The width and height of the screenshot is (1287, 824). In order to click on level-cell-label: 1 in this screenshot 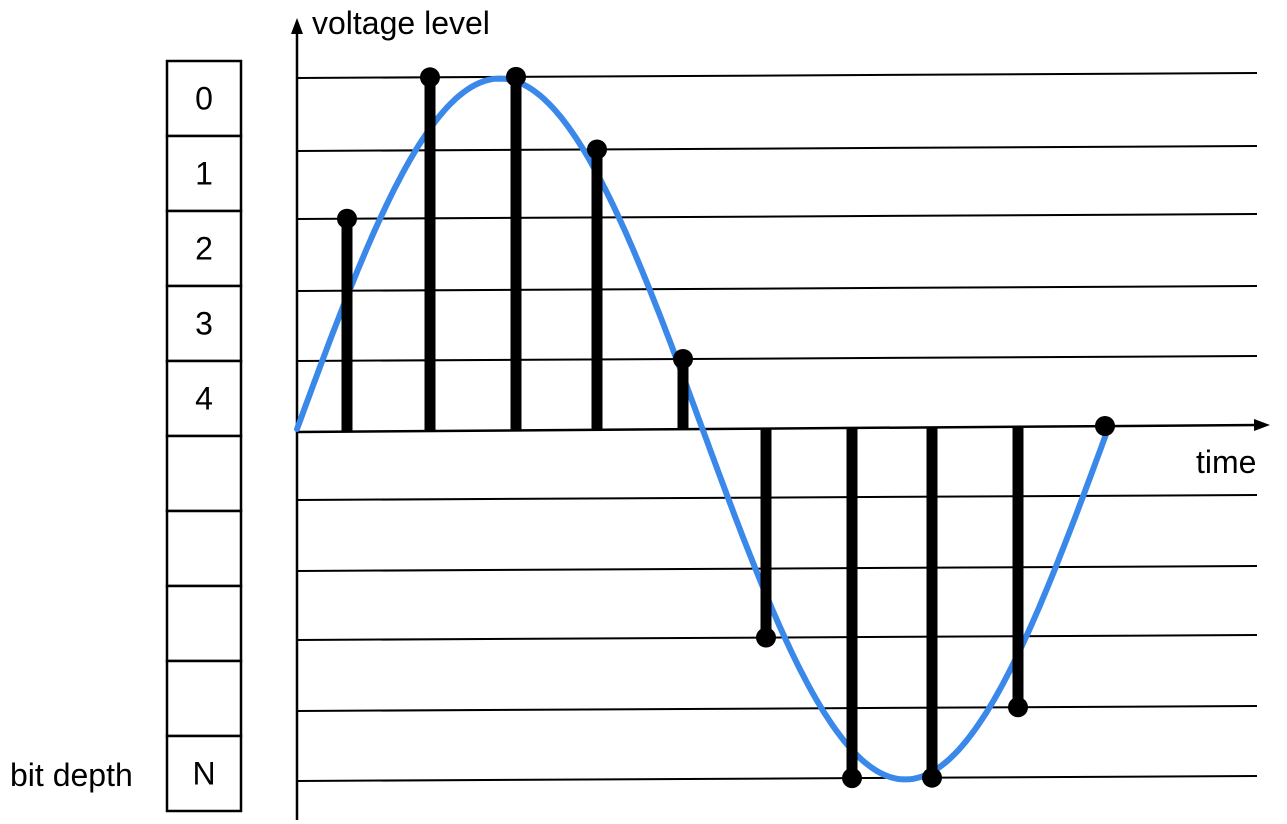, I will do `click(204, 174)`.